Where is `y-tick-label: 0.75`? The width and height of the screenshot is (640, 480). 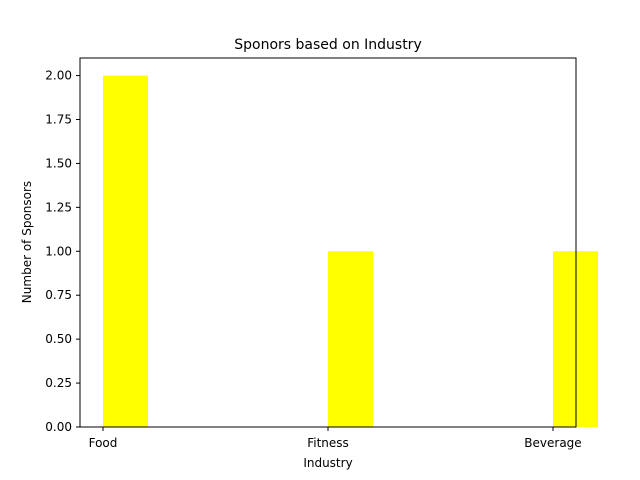 y-tick-label: 0.75 is located at coordinates (58, 295).